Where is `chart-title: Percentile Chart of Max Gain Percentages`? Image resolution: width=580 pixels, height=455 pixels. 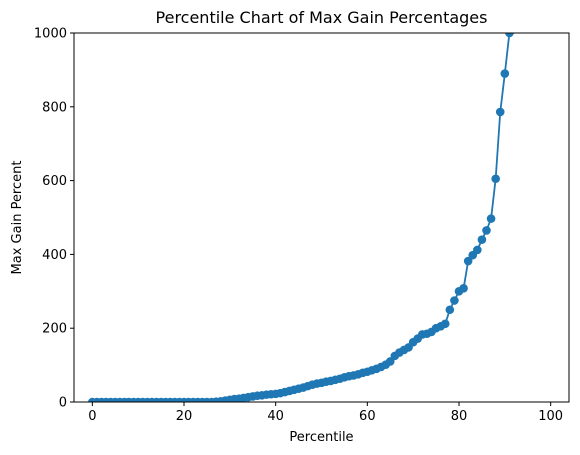 chart-title: Percentile Chart of Max Gain Percentages is located at coordinates (322, 17).